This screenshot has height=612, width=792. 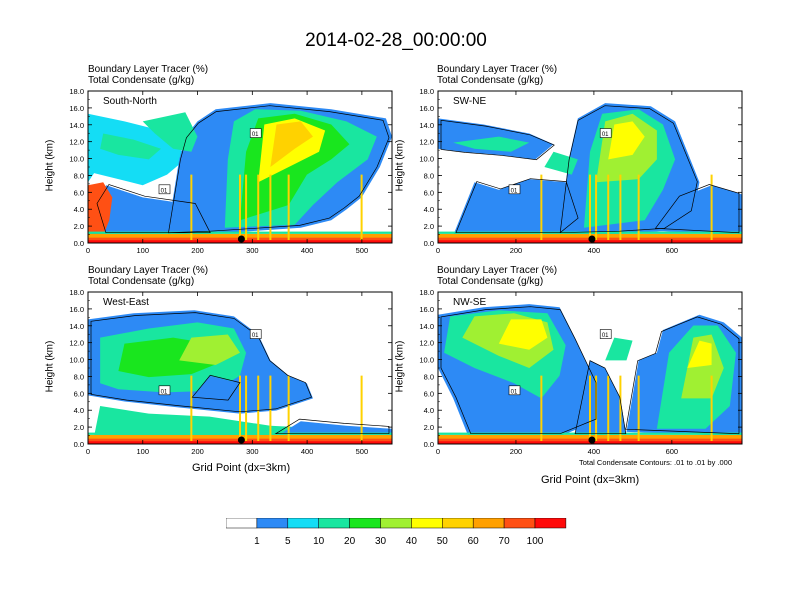 I want to click on figure-title: 2014-02-28_00:00:00, so click(x=396, y=40).